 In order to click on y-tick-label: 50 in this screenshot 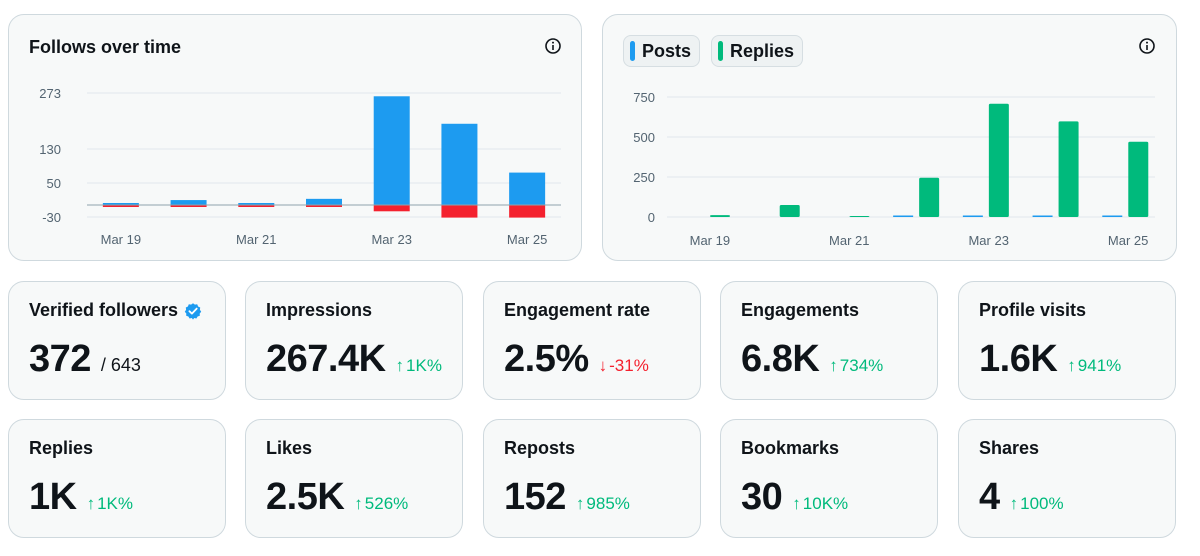, I will do `click(54, 183)`.